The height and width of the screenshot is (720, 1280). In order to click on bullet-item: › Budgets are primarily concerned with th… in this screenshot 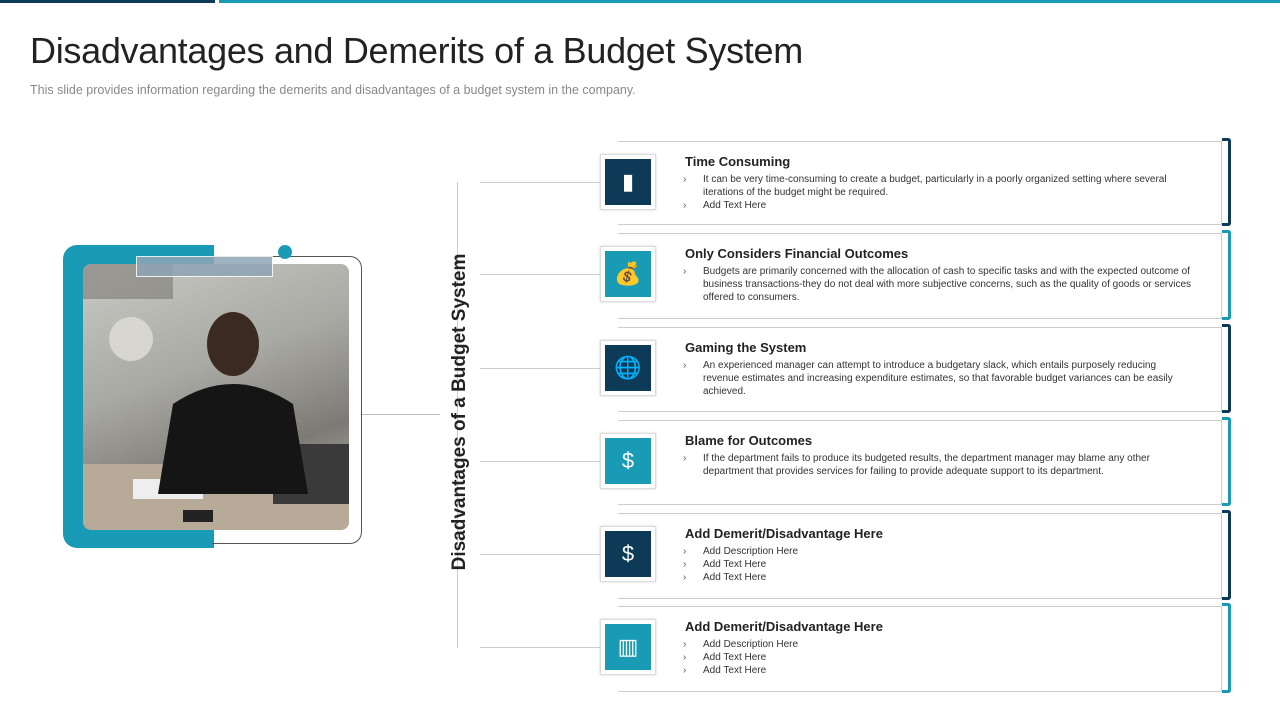, I will do `click(937, 284)`.